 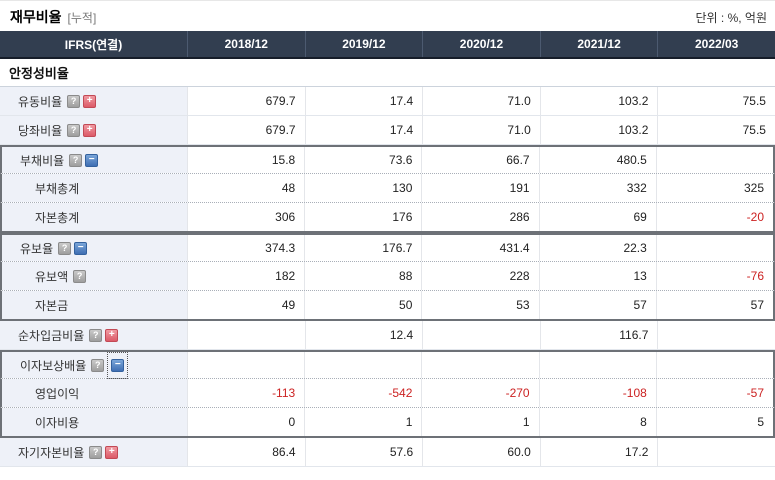 I want to click on table-row: 자본총계 306 176 286 69 -20, so click(x=387, y=218).